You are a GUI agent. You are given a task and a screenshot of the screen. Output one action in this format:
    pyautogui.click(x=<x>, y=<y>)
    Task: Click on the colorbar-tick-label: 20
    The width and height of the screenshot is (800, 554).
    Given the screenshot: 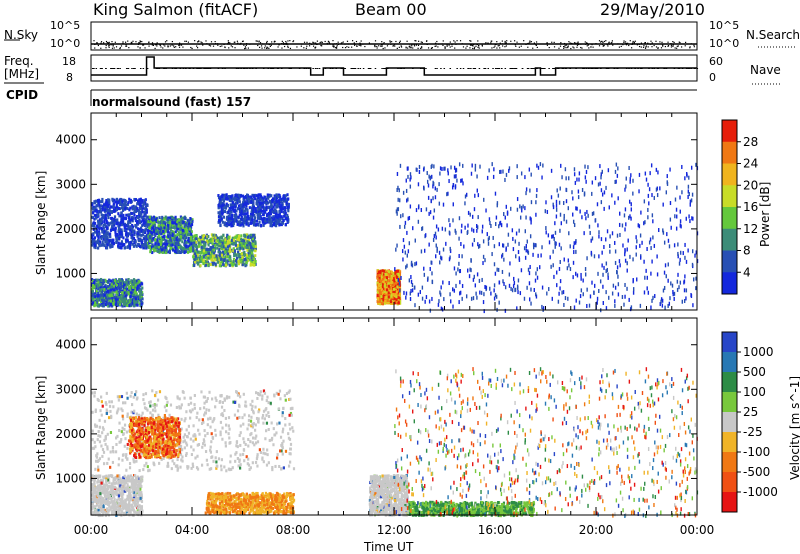 What is the action you would take?
    pyautogui.click(x=750, y=185)
    